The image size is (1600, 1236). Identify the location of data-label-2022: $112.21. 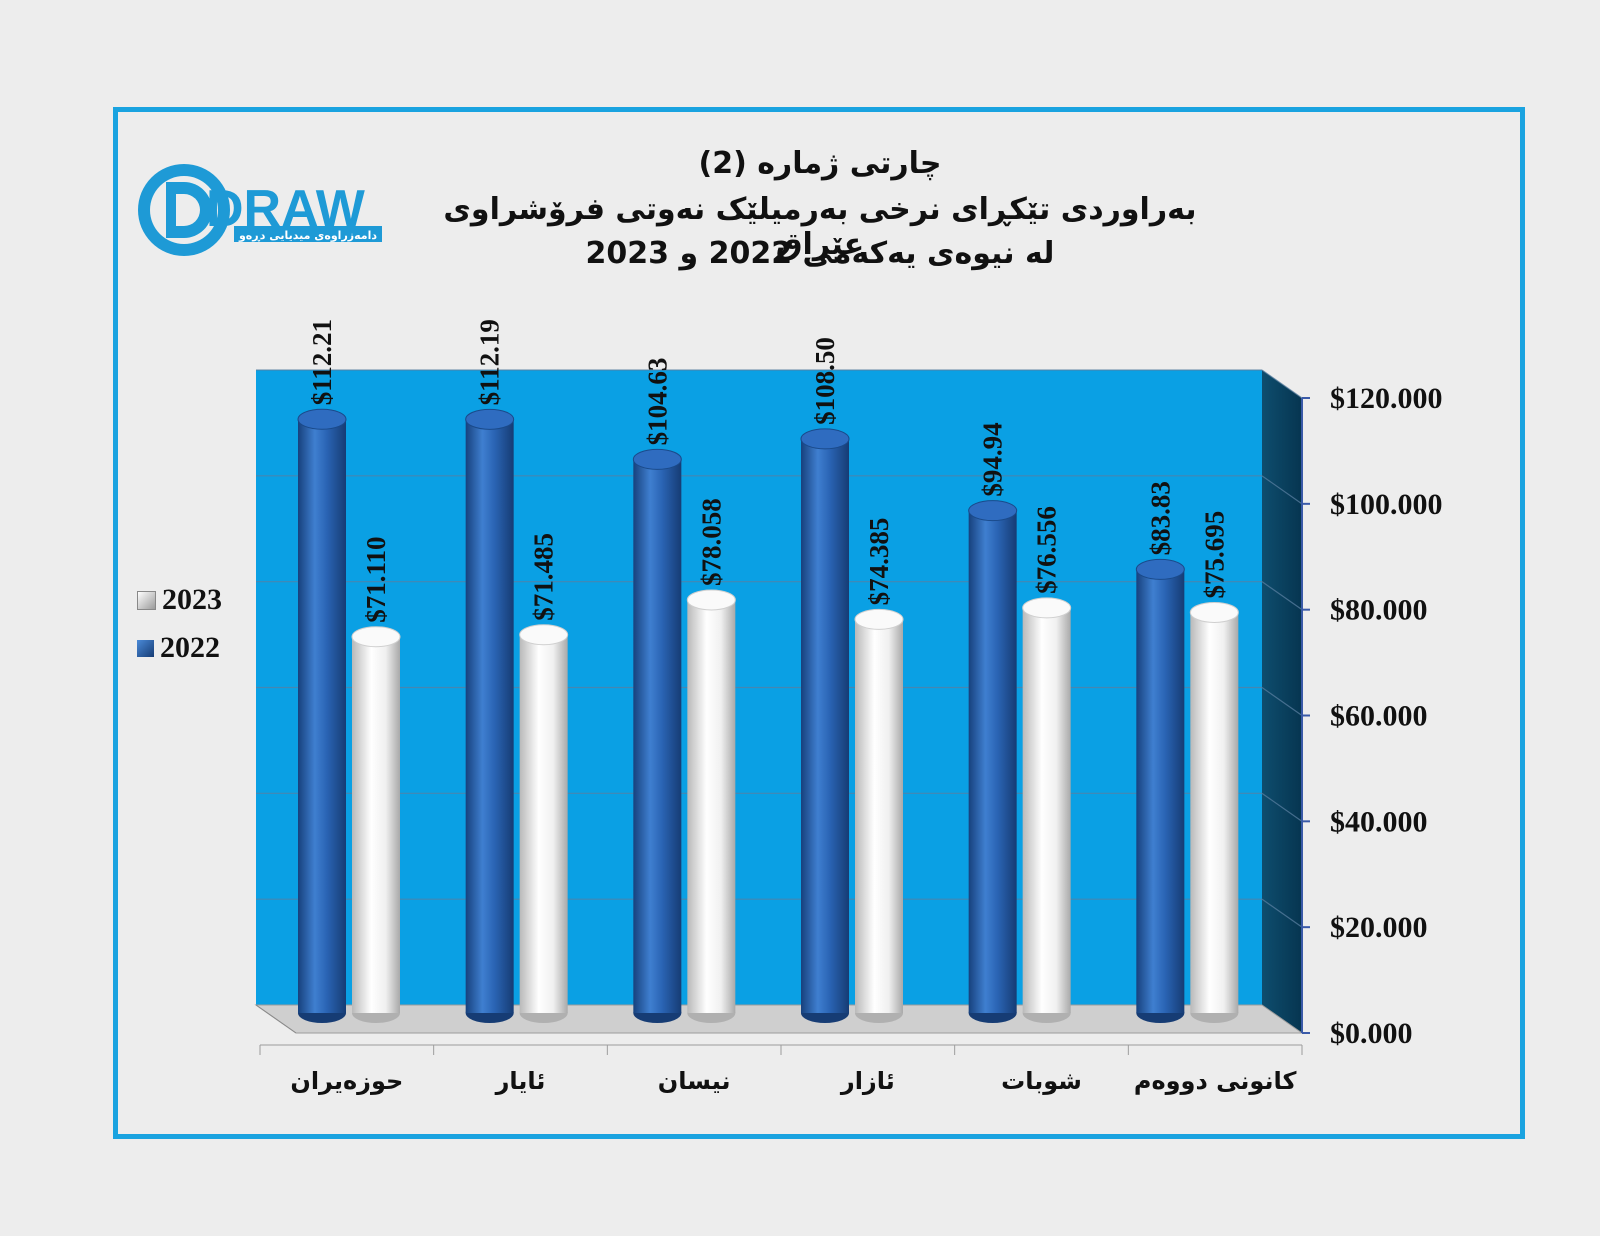
(322, 362).